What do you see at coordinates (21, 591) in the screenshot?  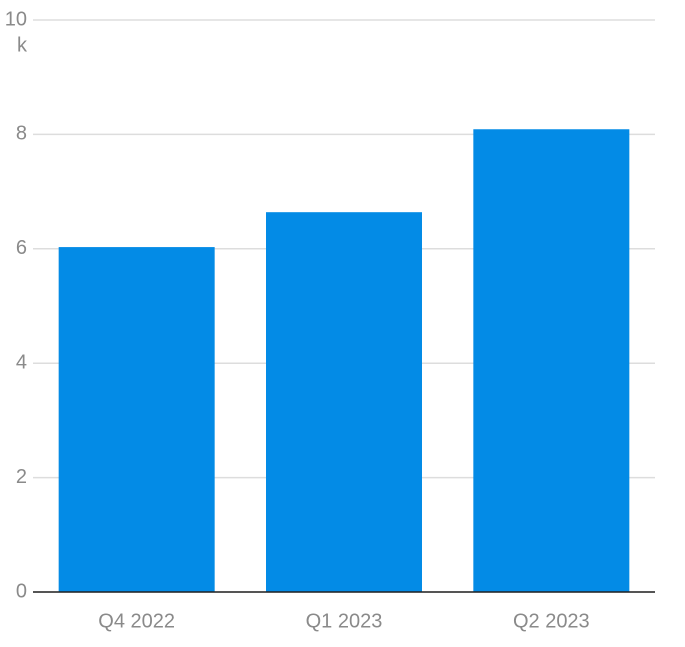 I see `y-tick-label: 0` at bounding box center [21, 591].